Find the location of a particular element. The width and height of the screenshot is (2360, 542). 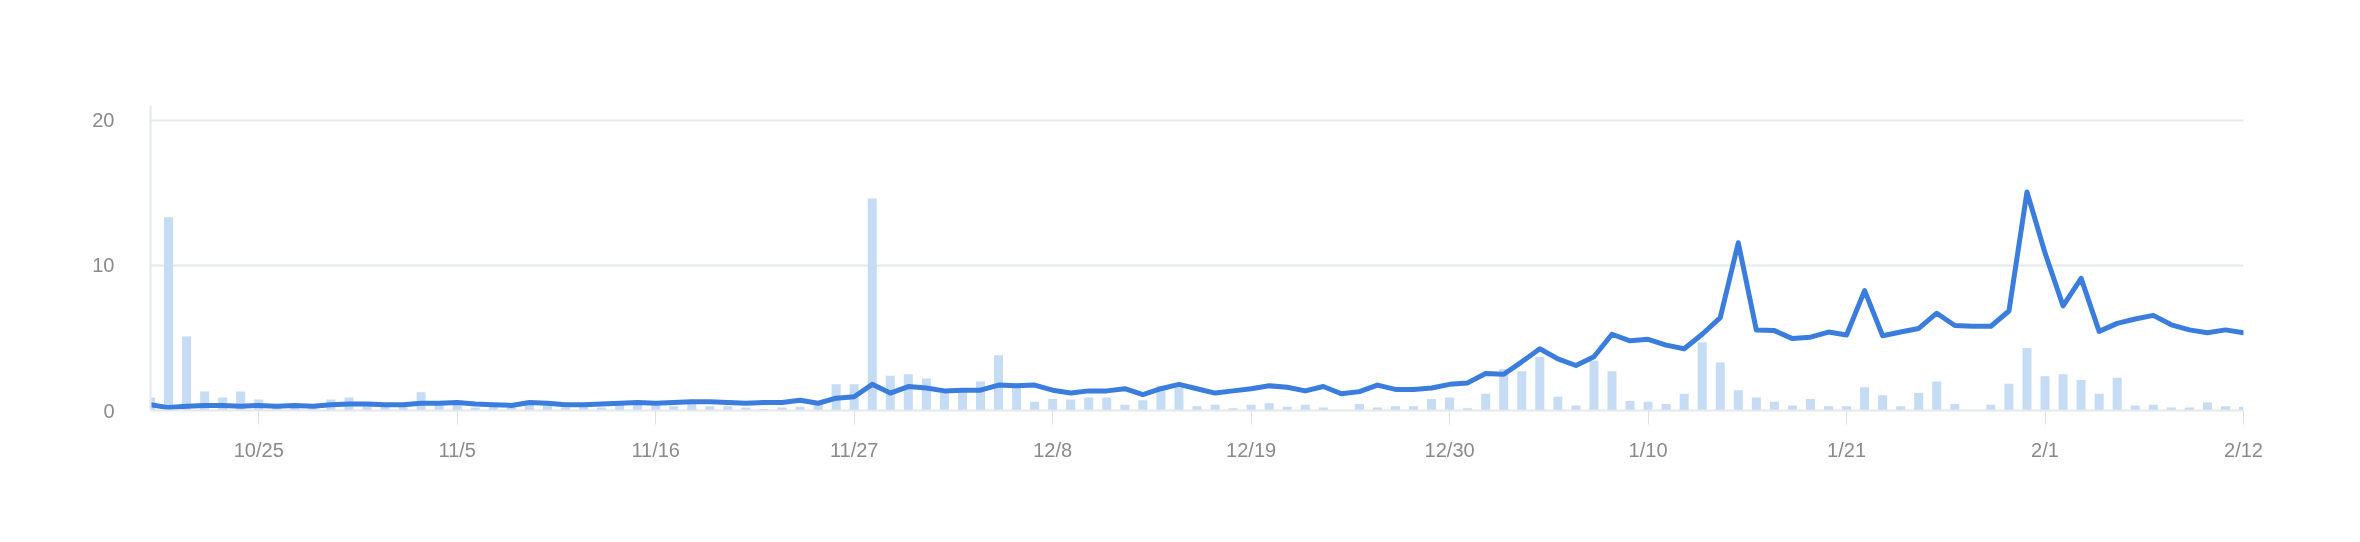

x-tick-label: 1/21 is located at coordinates (1847, 449).